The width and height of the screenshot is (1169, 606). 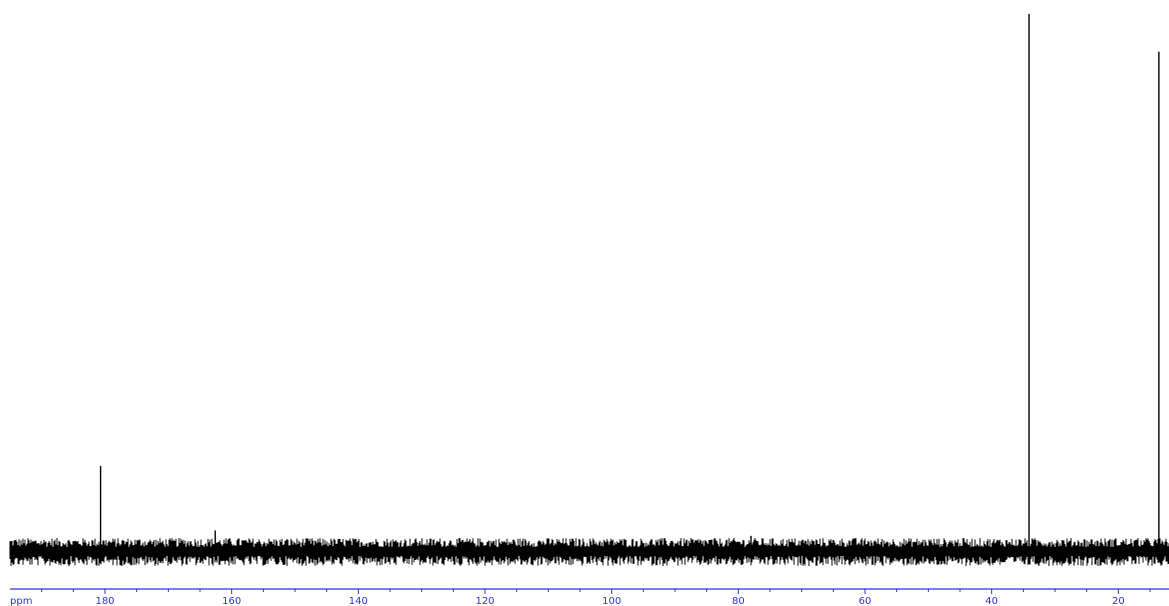 I want to click on x-tick-label: 80, so click(x=738, y=601).